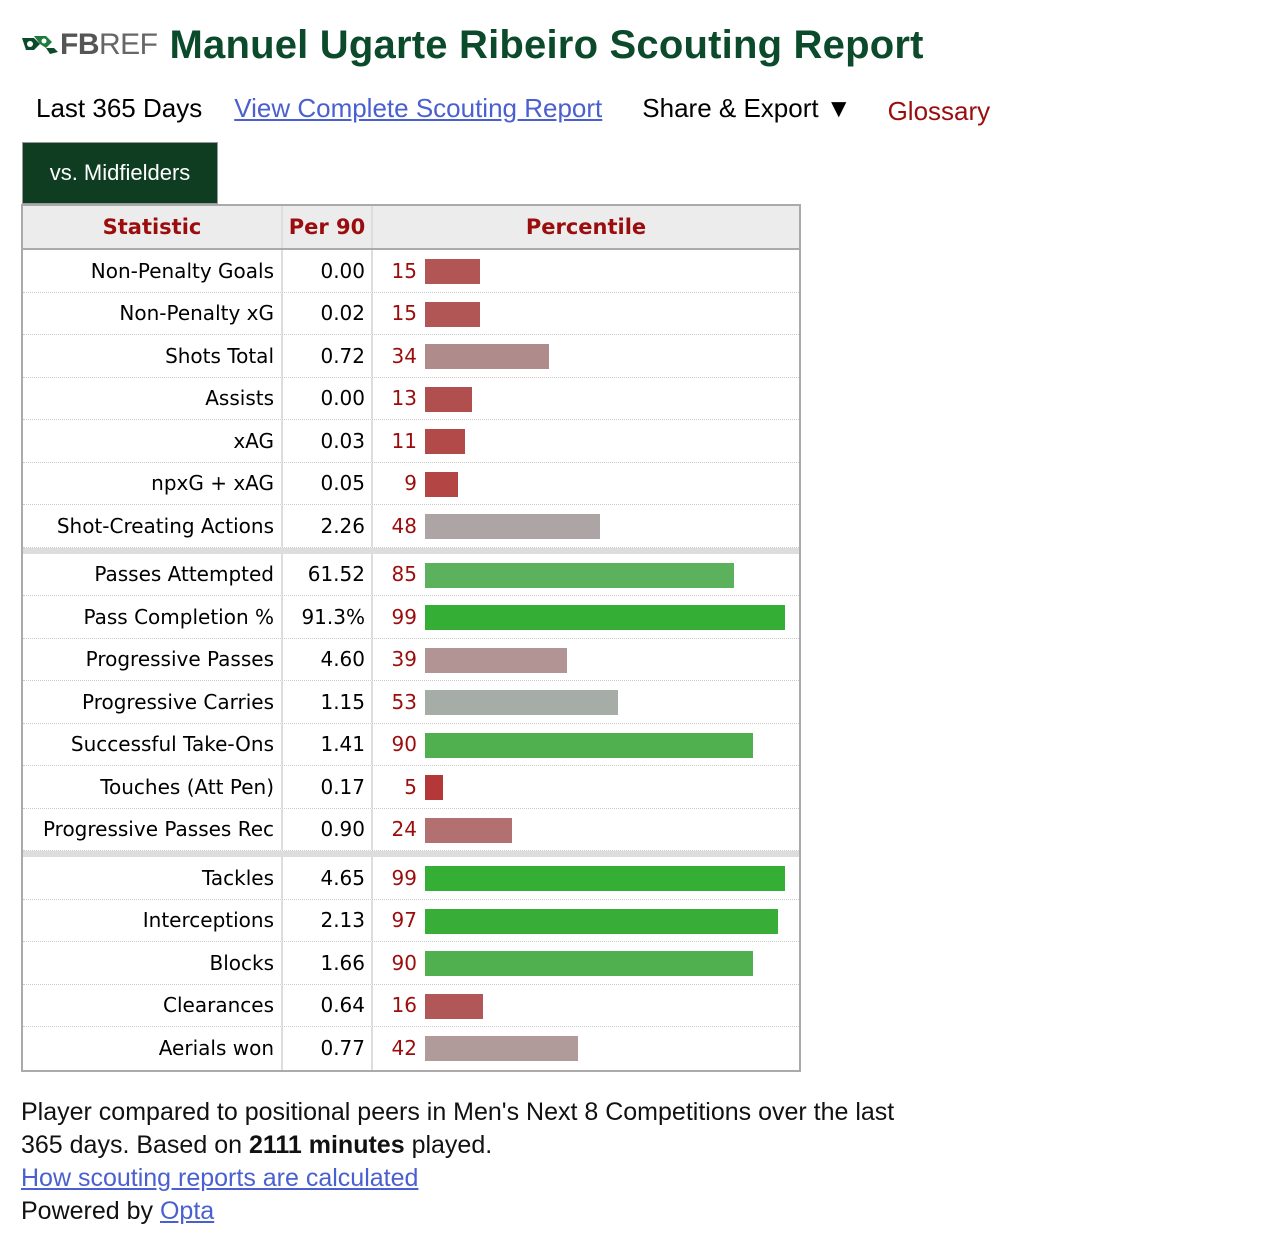  Describe the element at coordinates (153, 574) in the screenshot. I see `stat-name: Passes Attempted` at that location.